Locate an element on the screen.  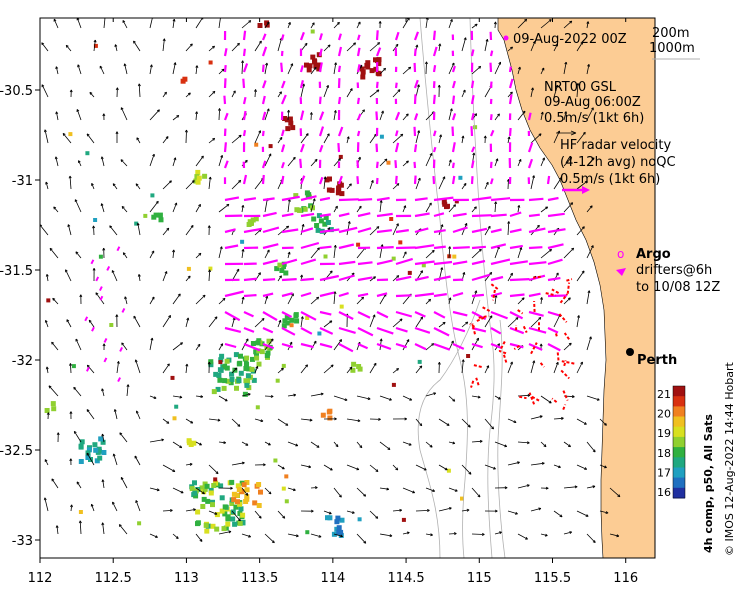
lon-tick-label: 116 is located at coordinates (625, 578).